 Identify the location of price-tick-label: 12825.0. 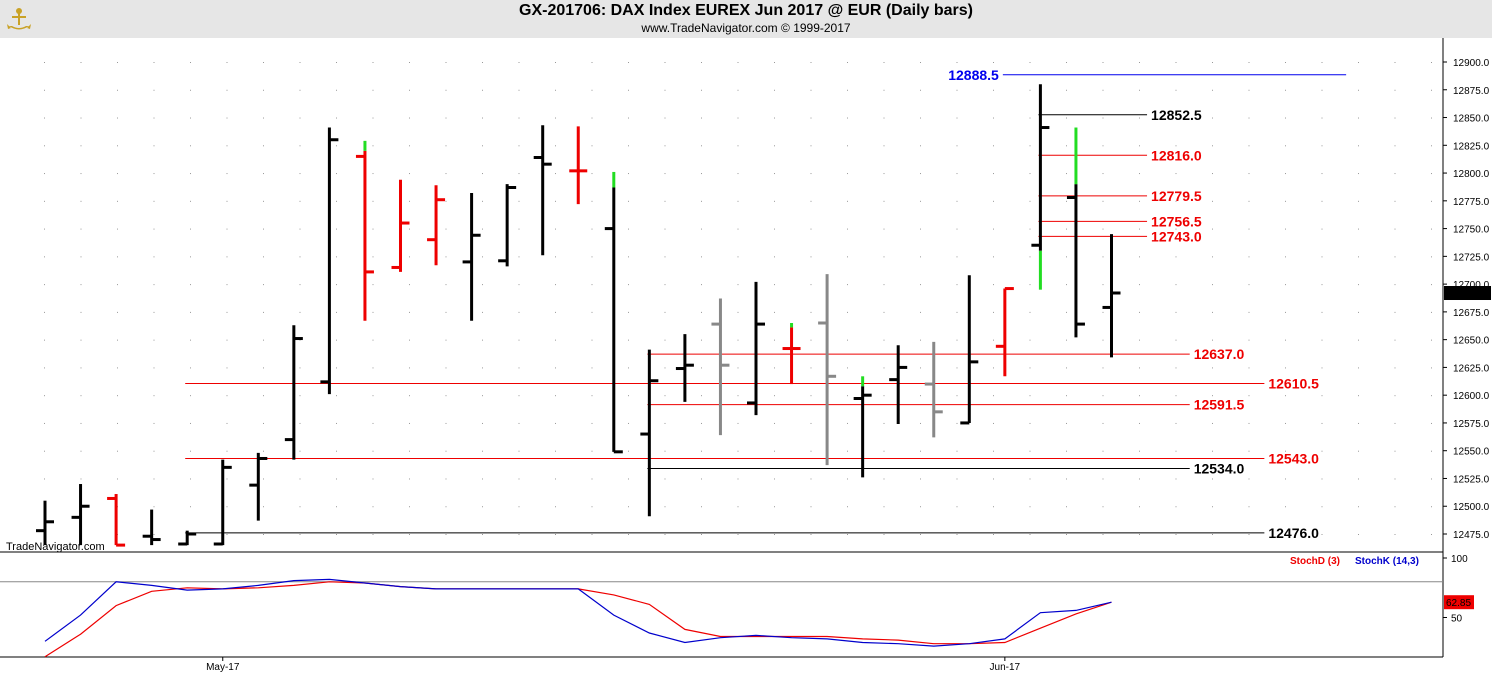
(1471, 146).